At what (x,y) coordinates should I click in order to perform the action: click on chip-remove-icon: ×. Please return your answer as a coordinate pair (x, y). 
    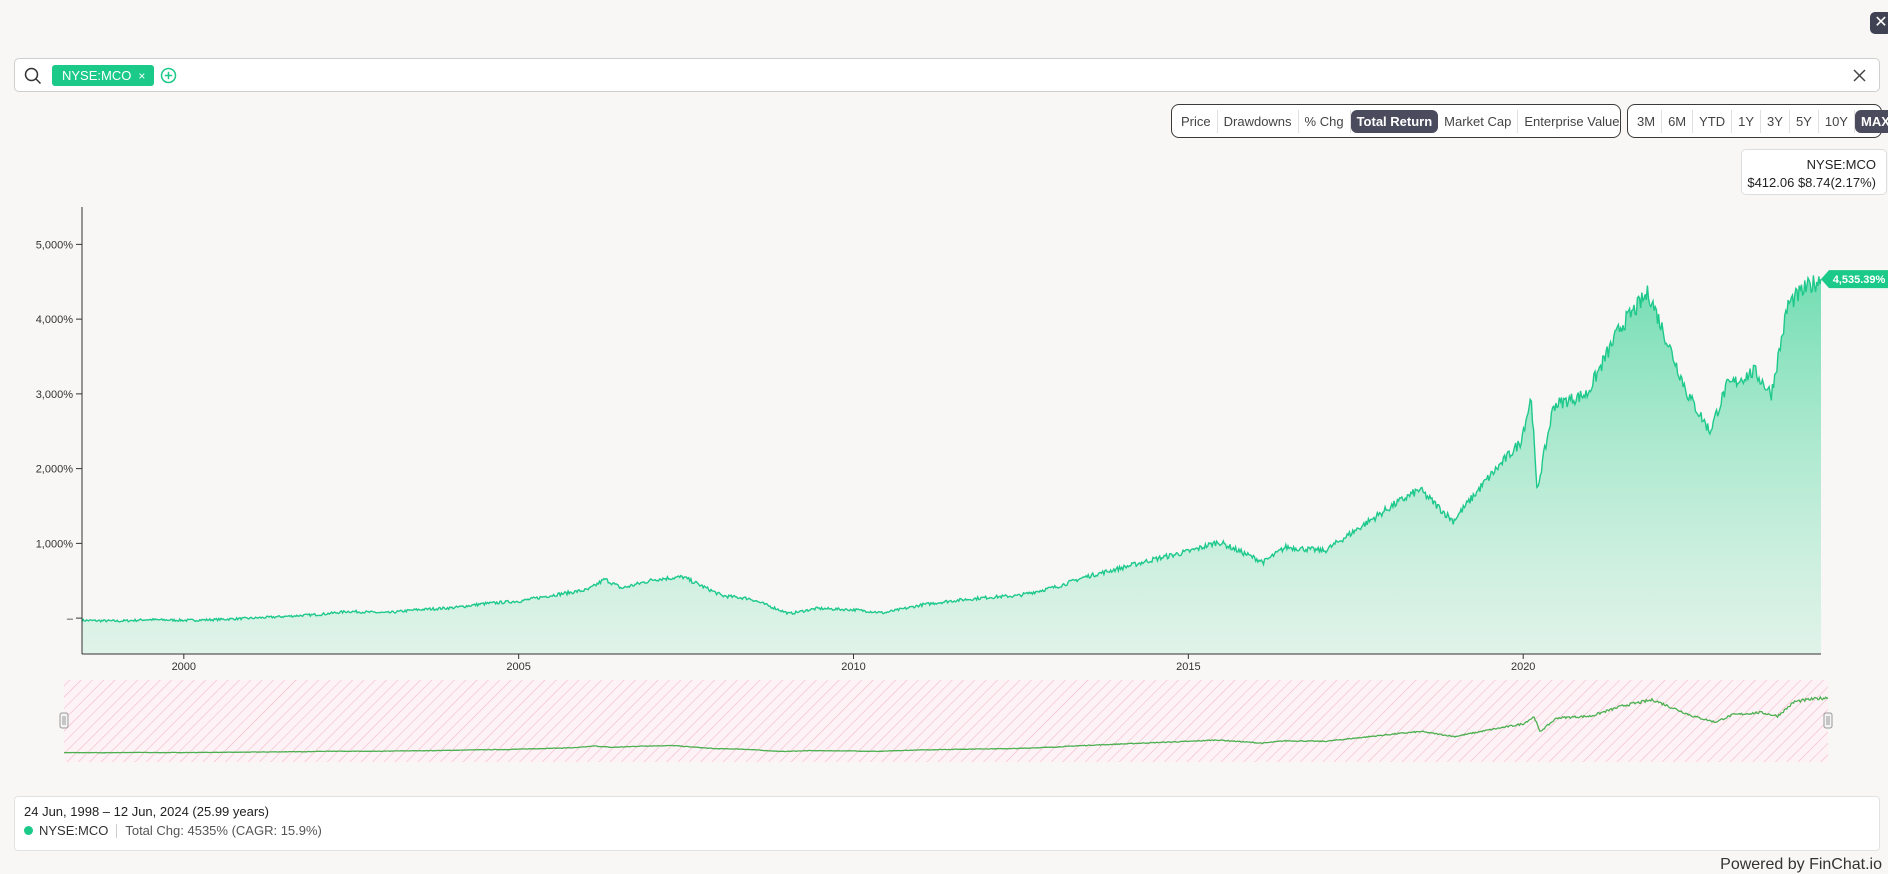
    Looking at the image, I should click on (142, 76).